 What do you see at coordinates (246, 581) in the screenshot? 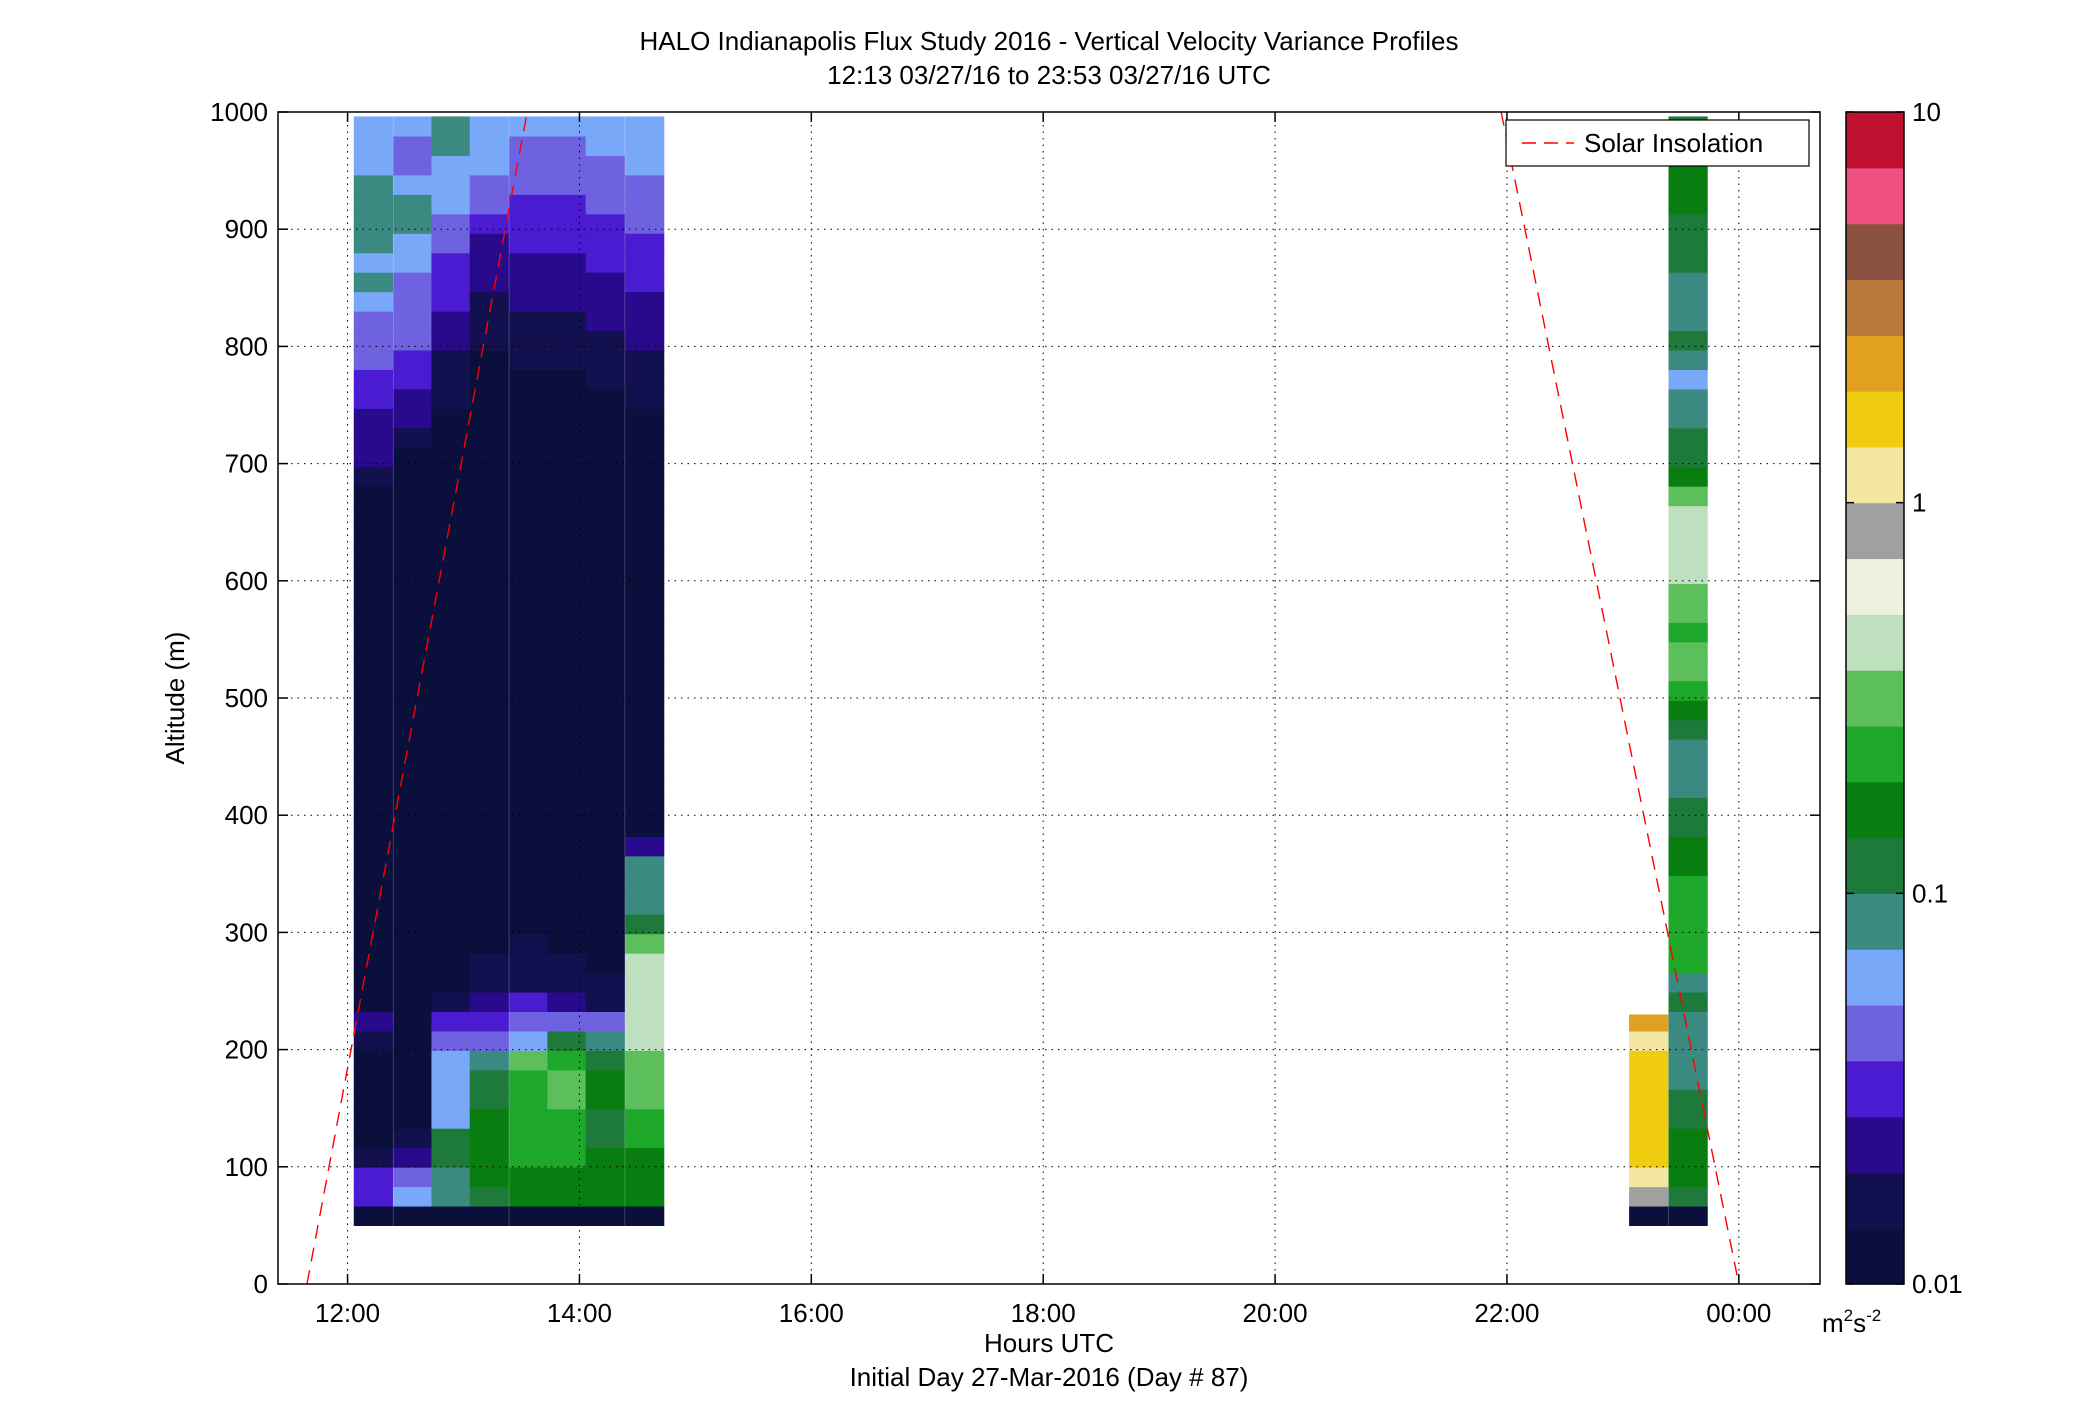
I see `y-tick-label: 600` at bounding box center [246, 581].